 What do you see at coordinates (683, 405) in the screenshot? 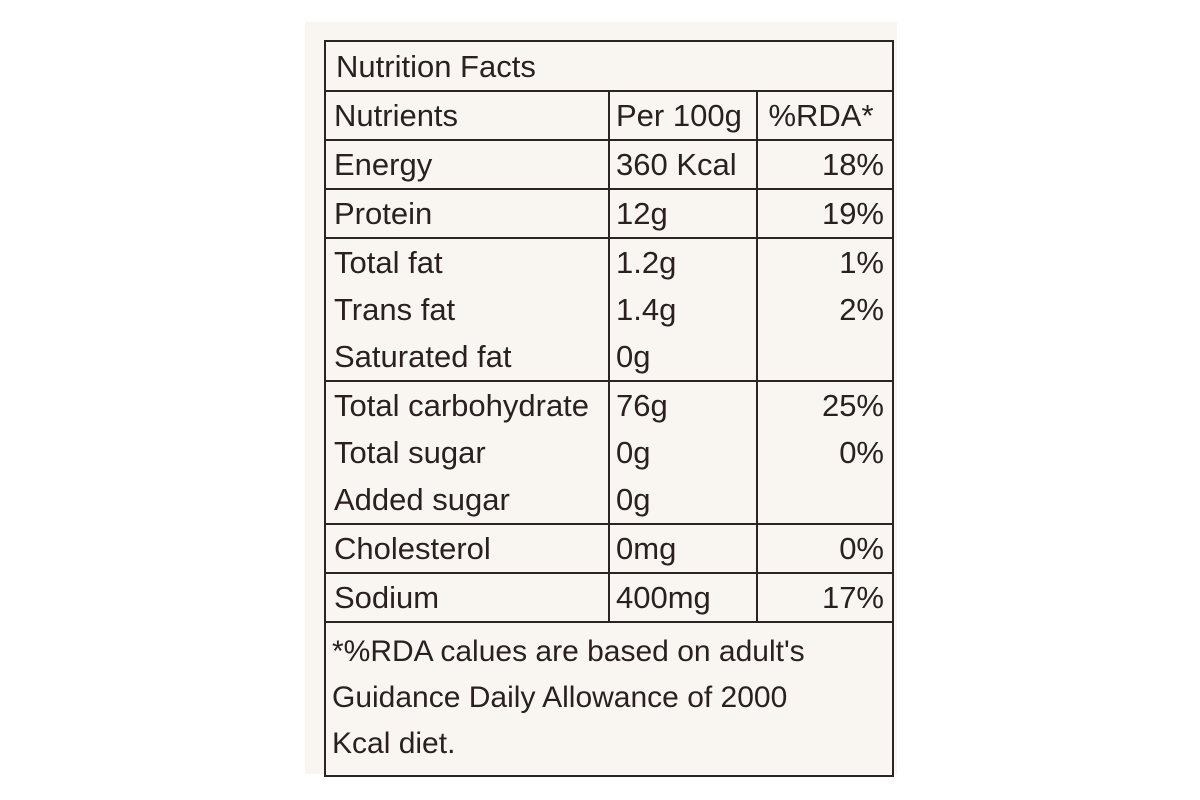
I see `nutrient-amount: 76g` at bounding box center [683, 405].